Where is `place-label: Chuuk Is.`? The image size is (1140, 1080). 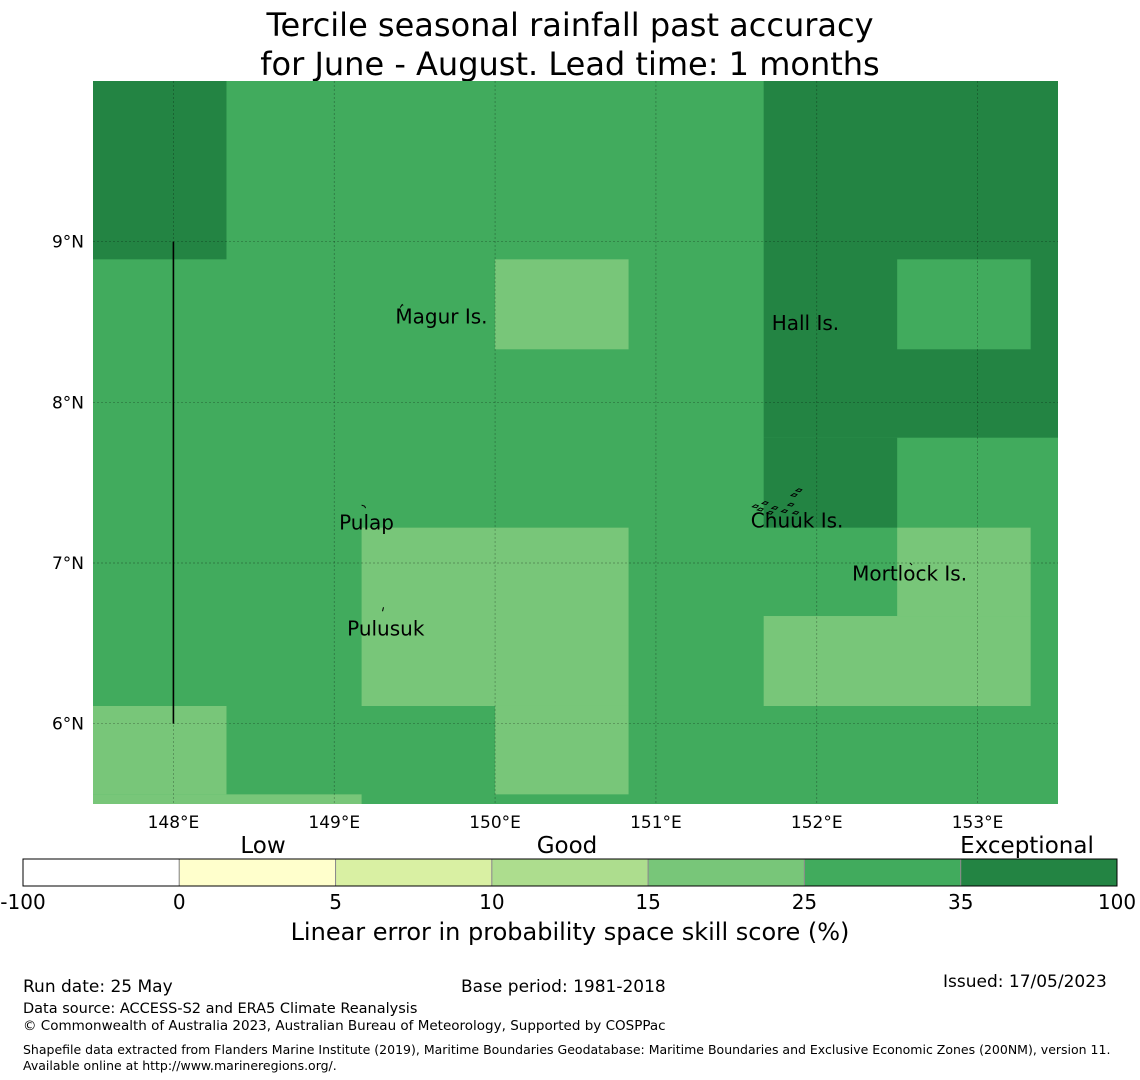
place-label: Chuuk Is. is located at coordinates (797, 521).